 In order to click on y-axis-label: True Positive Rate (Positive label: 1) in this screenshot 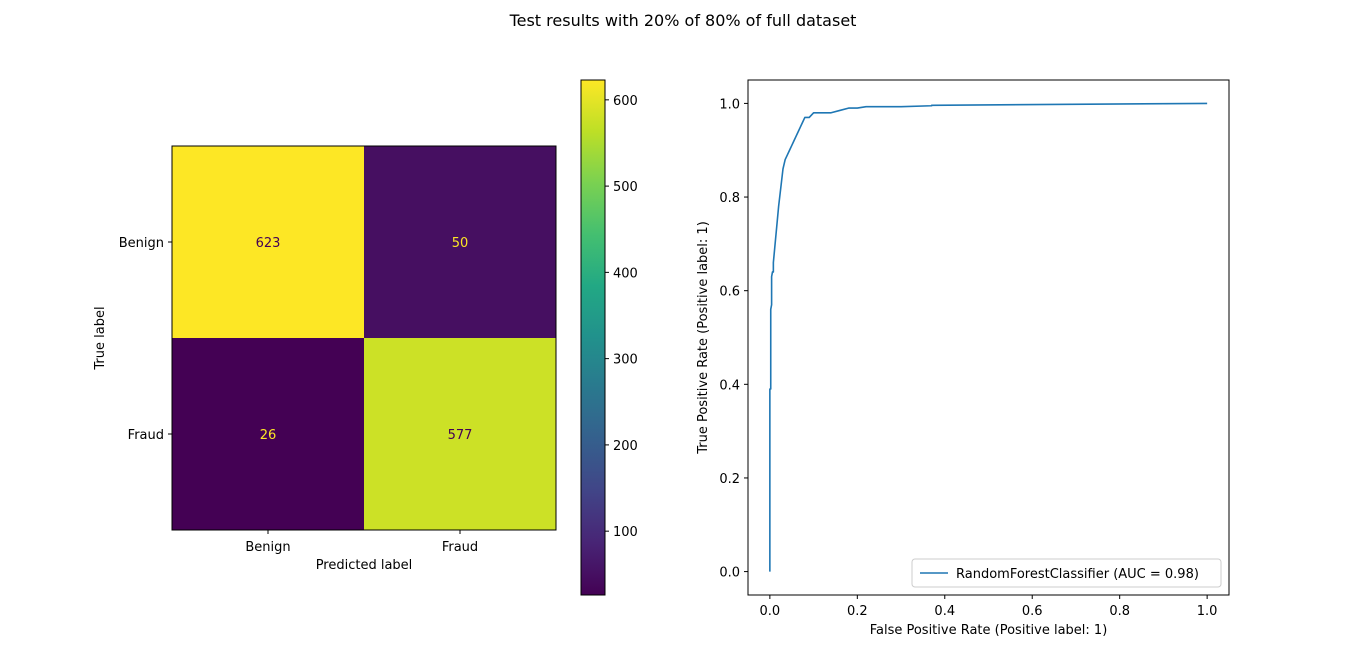, I will do `click(703, 338)`.